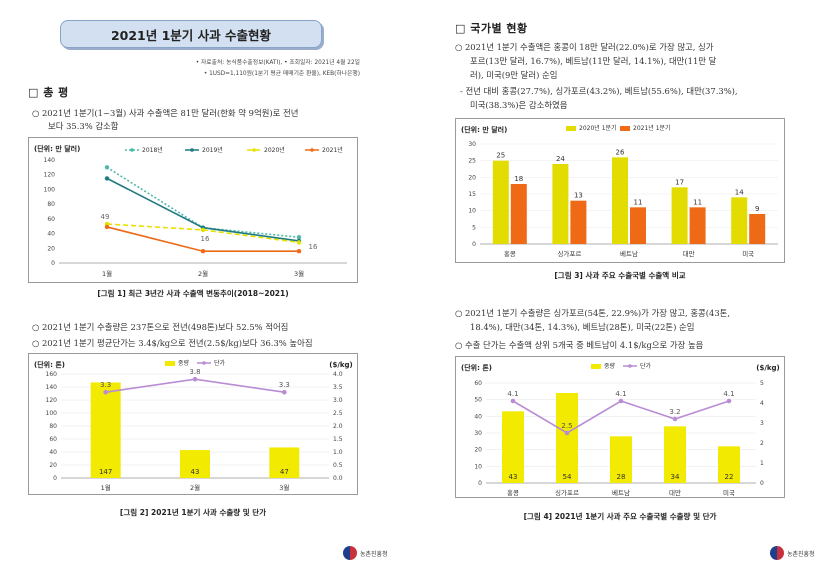  Describe the element at coordinates (792, 553) in the screenshot. I see `footer-right: 농촌진흥청` at that location.